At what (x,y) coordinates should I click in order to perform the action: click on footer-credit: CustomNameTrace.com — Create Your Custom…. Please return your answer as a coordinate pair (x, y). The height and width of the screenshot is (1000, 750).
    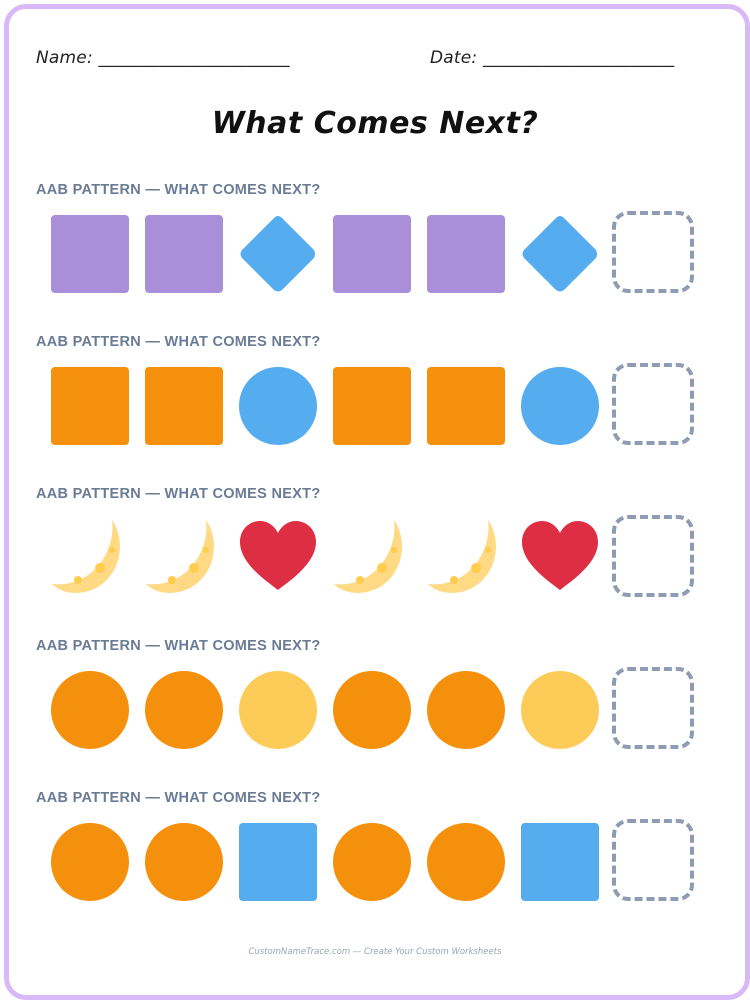
    Looking at the image, I should click on (375, 952).